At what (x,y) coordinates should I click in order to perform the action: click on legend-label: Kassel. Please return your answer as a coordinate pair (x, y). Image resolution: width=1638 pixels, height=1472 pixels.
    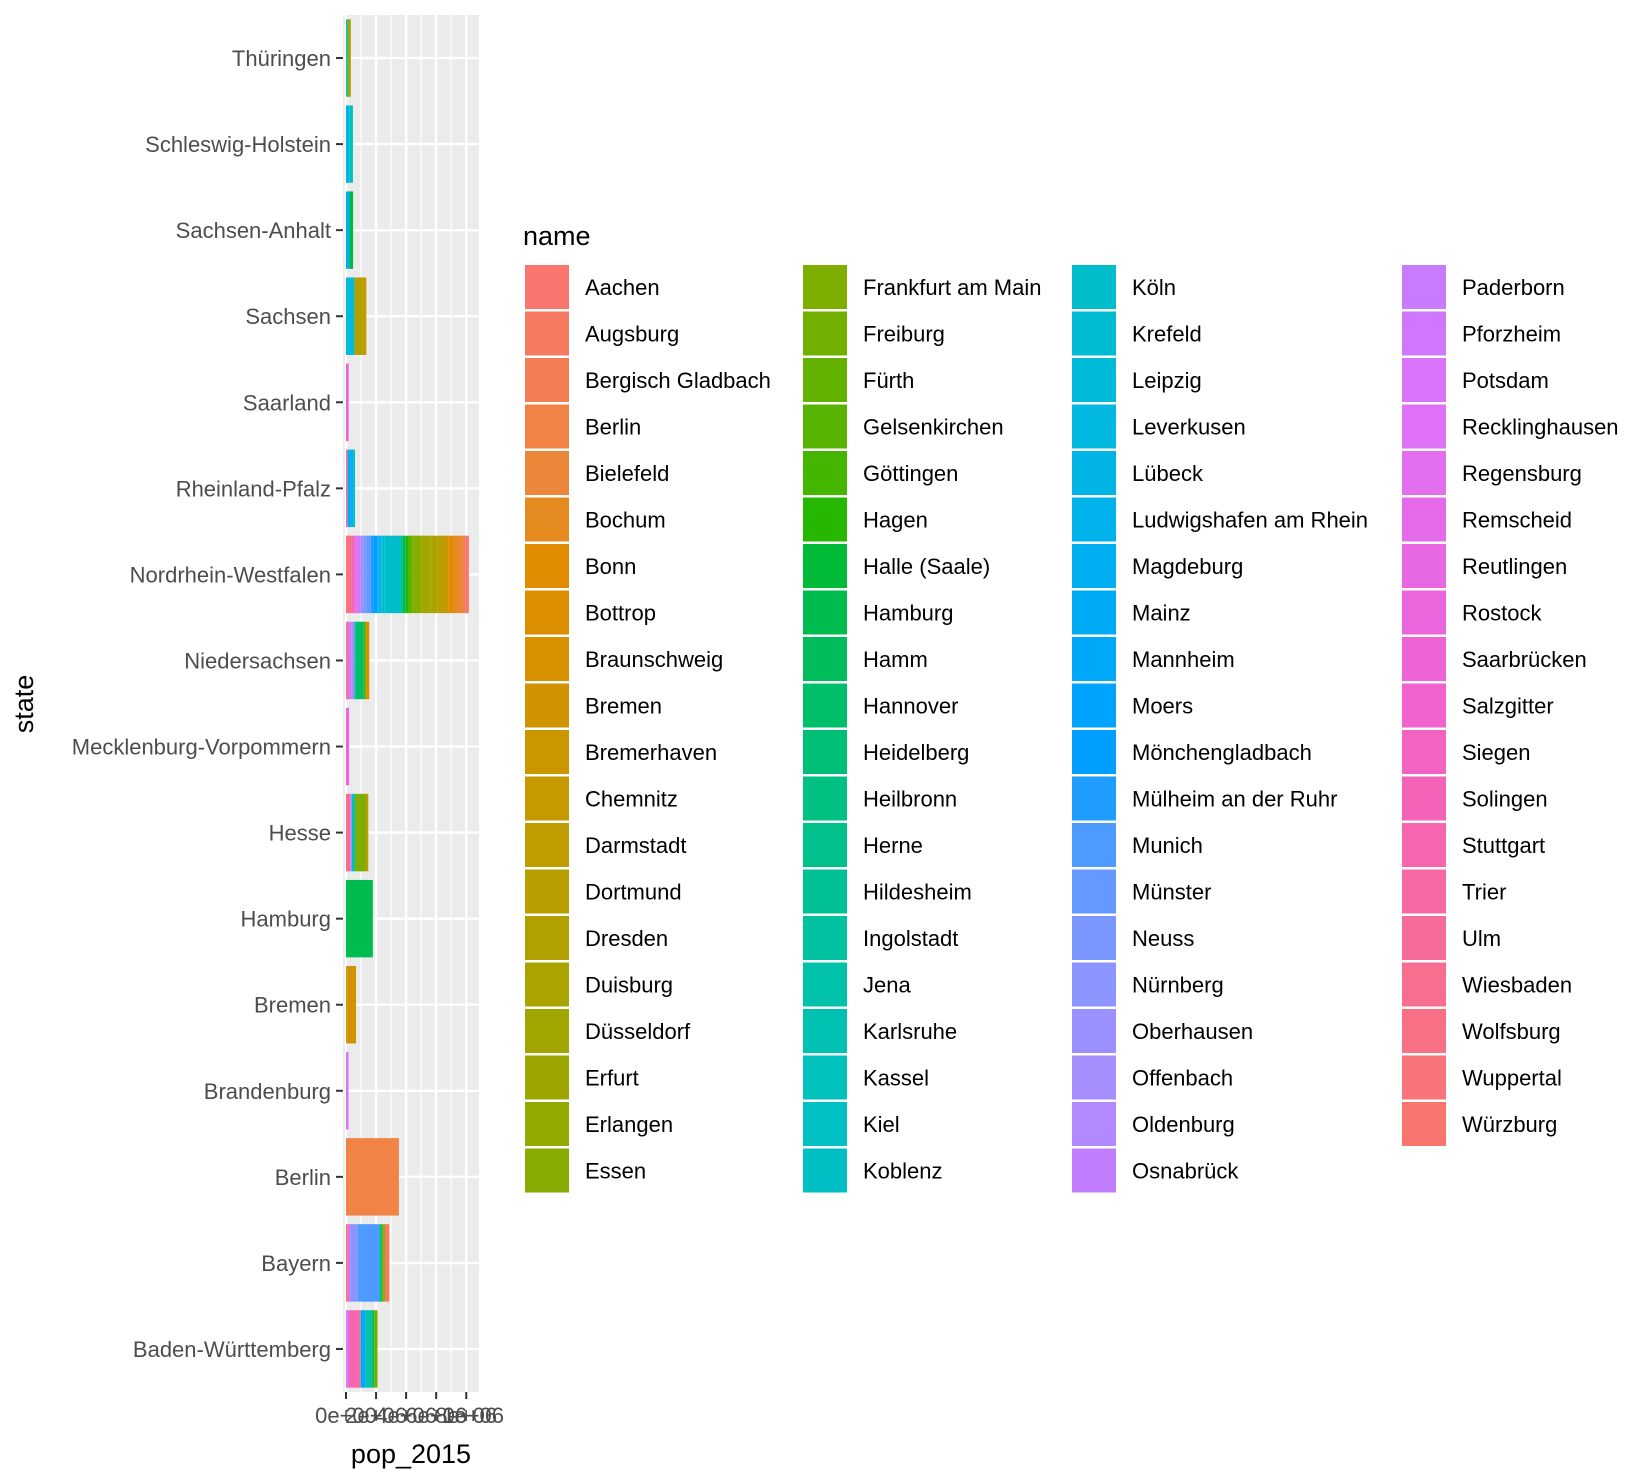
    Looking at the image, I should click on (896, 1078).